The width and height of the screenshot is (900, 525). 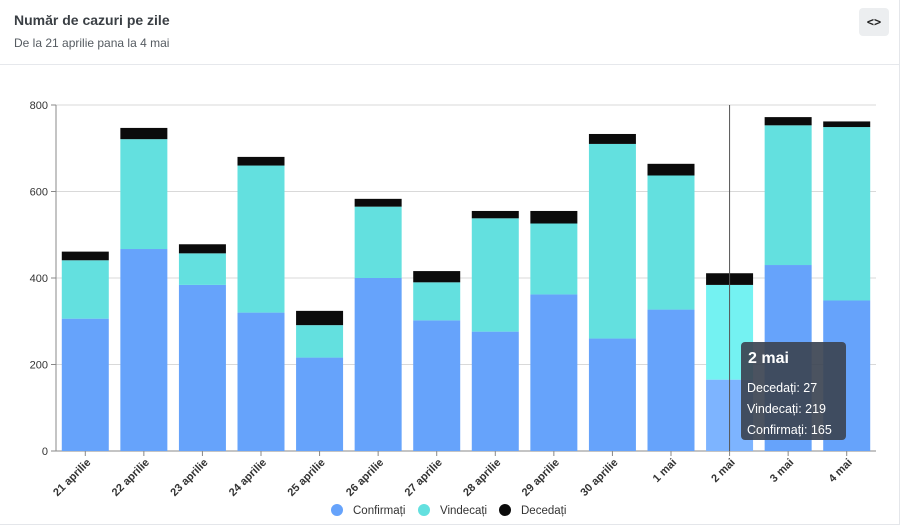 What do you see at coordinates (39, 279) in the screenshot?
I see `y-tick-label: 400` at bounding box center [39, 279].